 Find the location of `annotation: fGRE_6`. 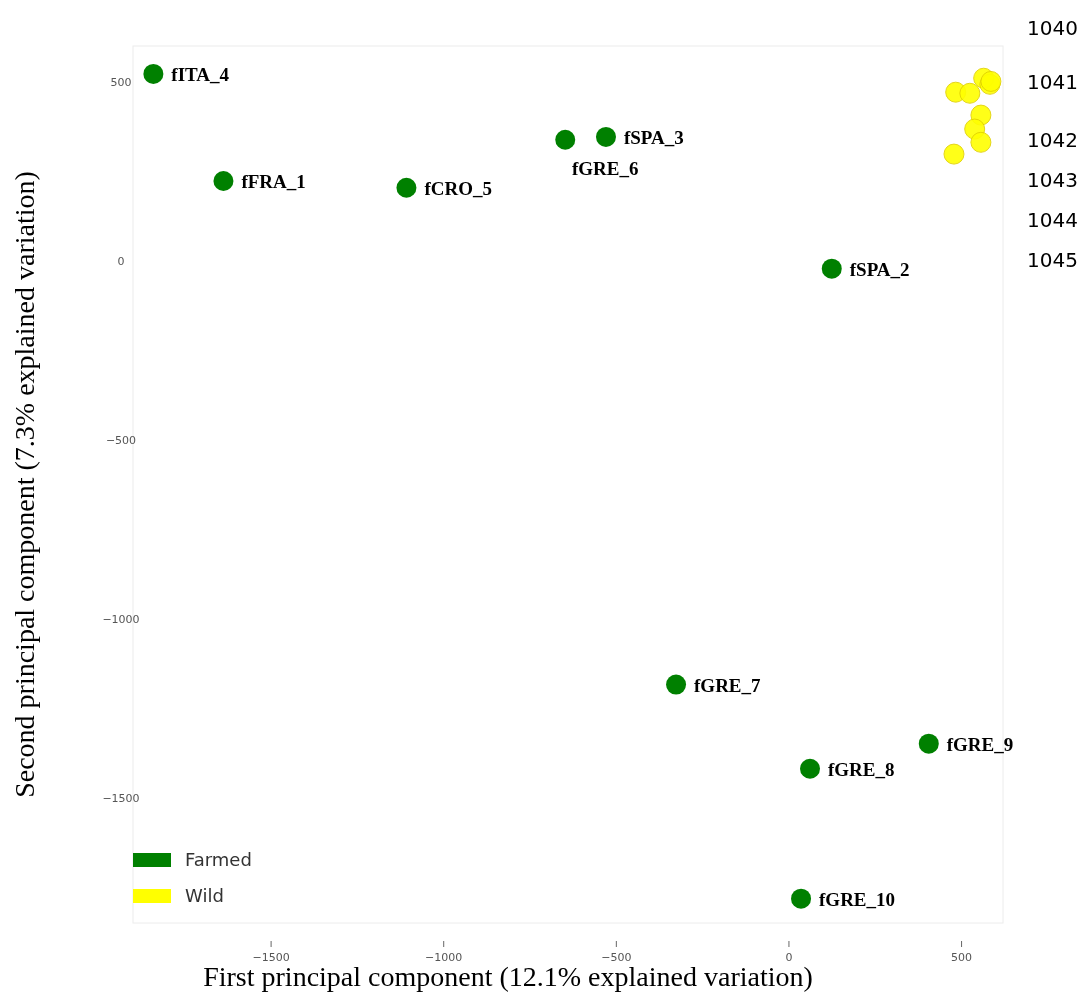

annotation: fGRE_6 is located at coordinates (605, 168).